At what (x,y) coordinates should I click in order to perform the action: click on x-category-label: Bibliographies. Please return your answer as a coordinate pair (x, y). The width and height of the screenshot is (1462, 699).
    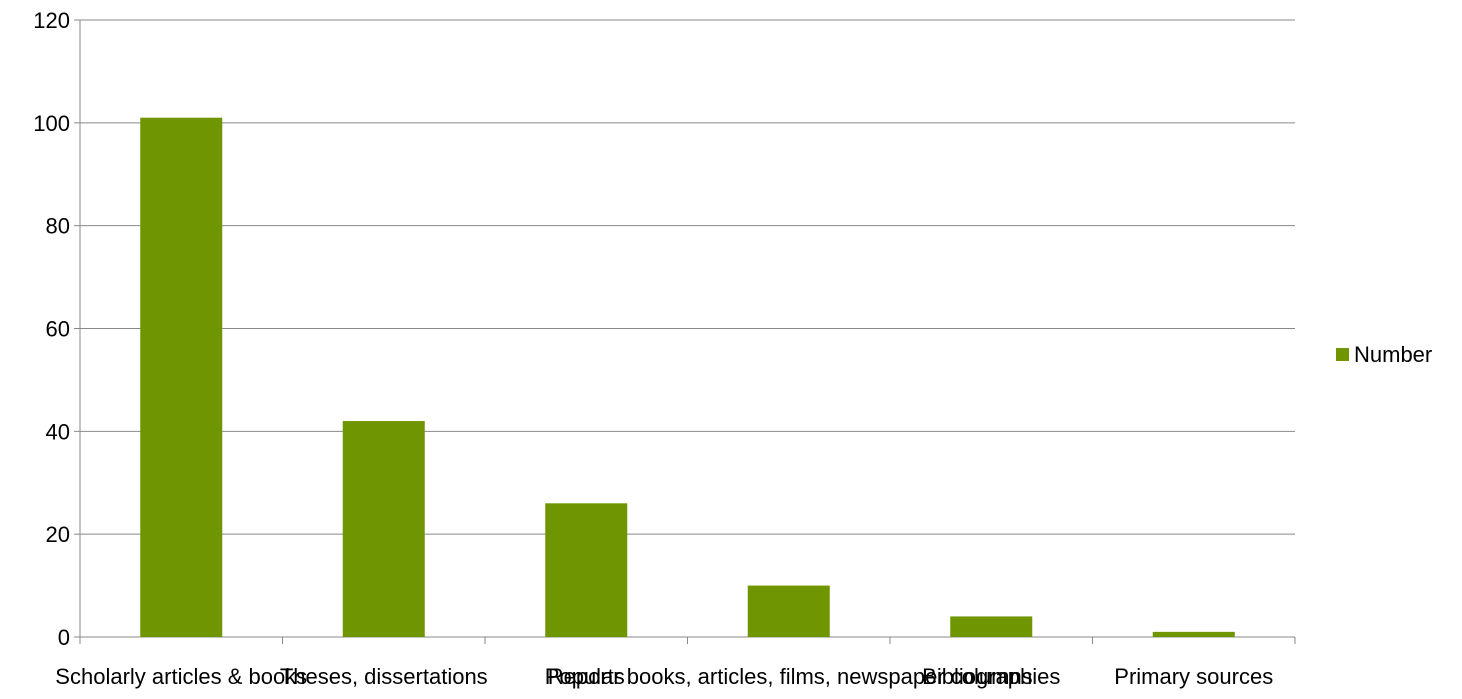
    Looking at the image, I should click on (991, 676).